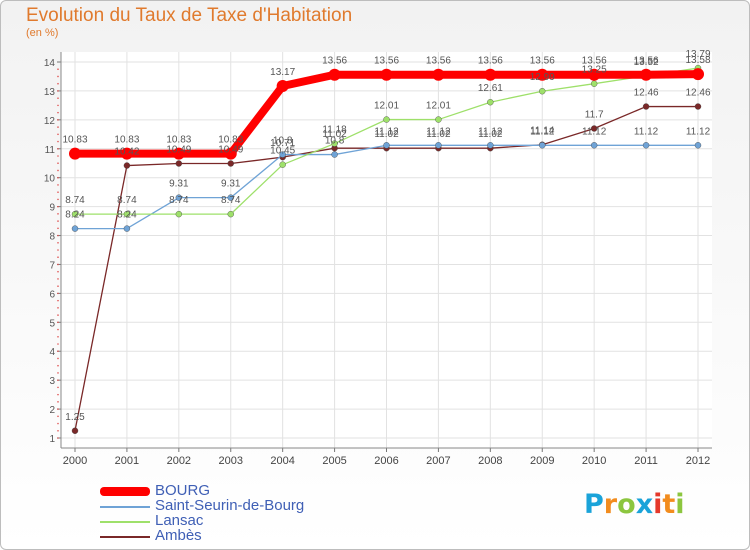 The image size is (750, 550). Describe the element at coordinates (178, 535) in the screenshot. I see `legend-label-ambes: Ambès` at that location.